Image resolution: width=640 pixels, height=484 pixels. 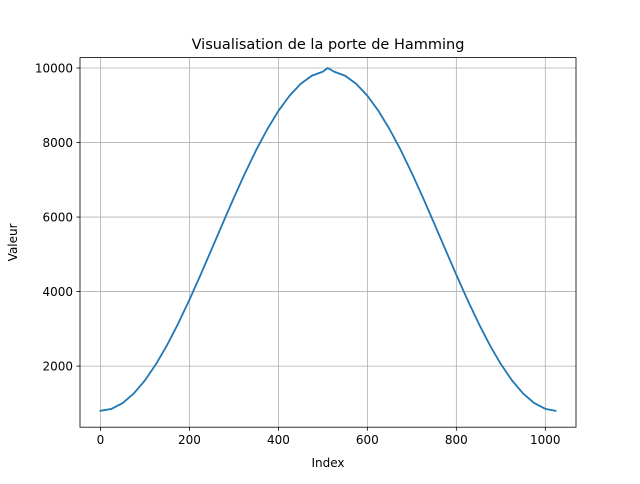 I want to click on y-tick-label: 6000, so click(x=57, y=217).